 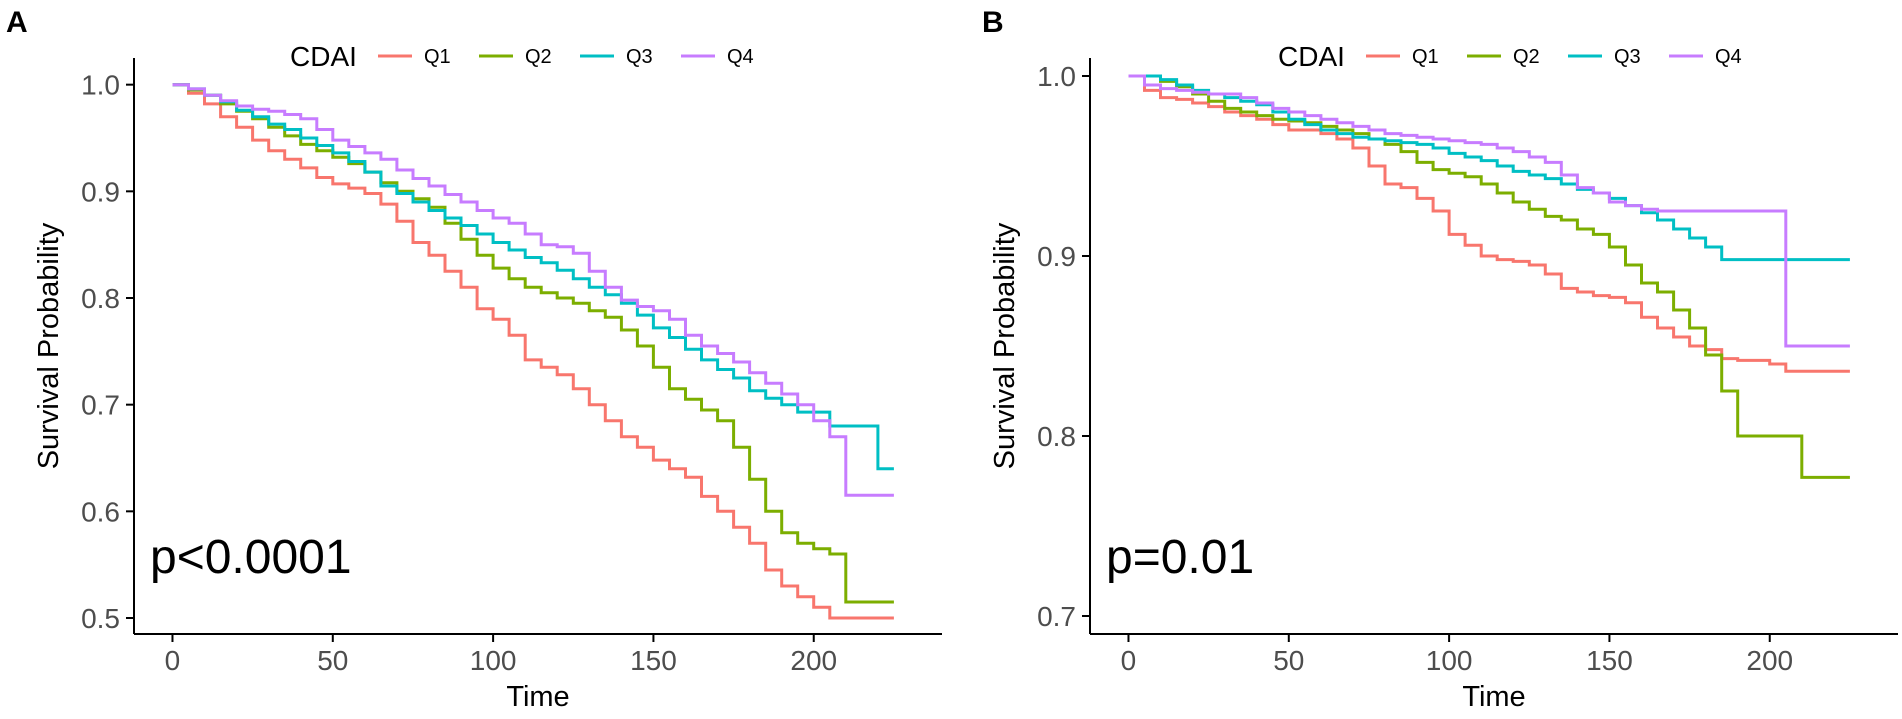 What do you see at coordinates (1489, 168) in the screenshot?
I see `series-line-q3` at bounding box center [1489, 168].